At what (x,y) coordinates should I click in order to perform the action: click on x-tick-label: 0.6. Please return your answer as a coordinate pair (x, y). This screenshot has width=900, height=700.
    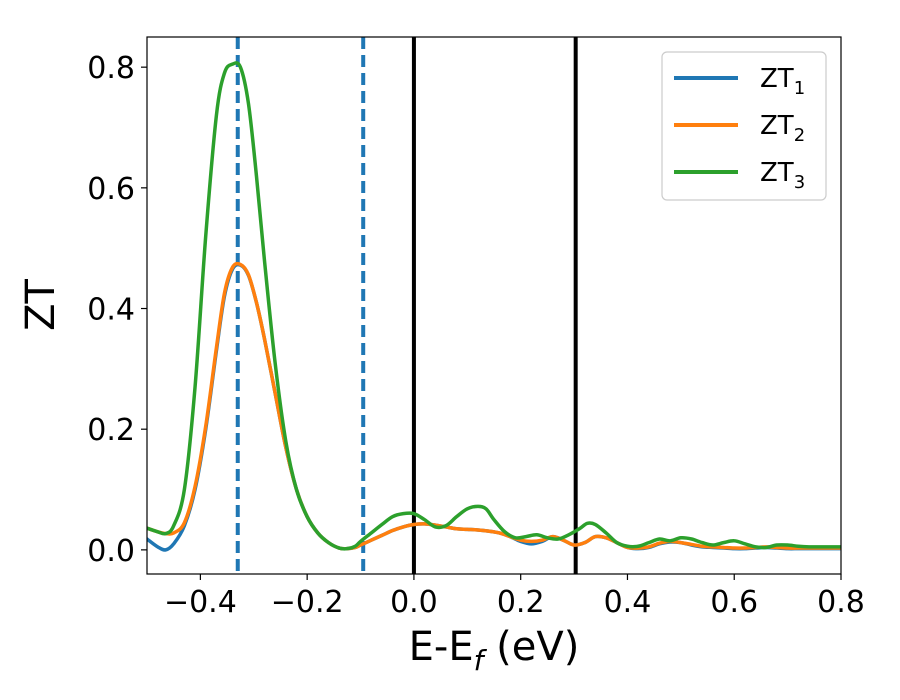
    Looking at the image, I should click on (734, 602).